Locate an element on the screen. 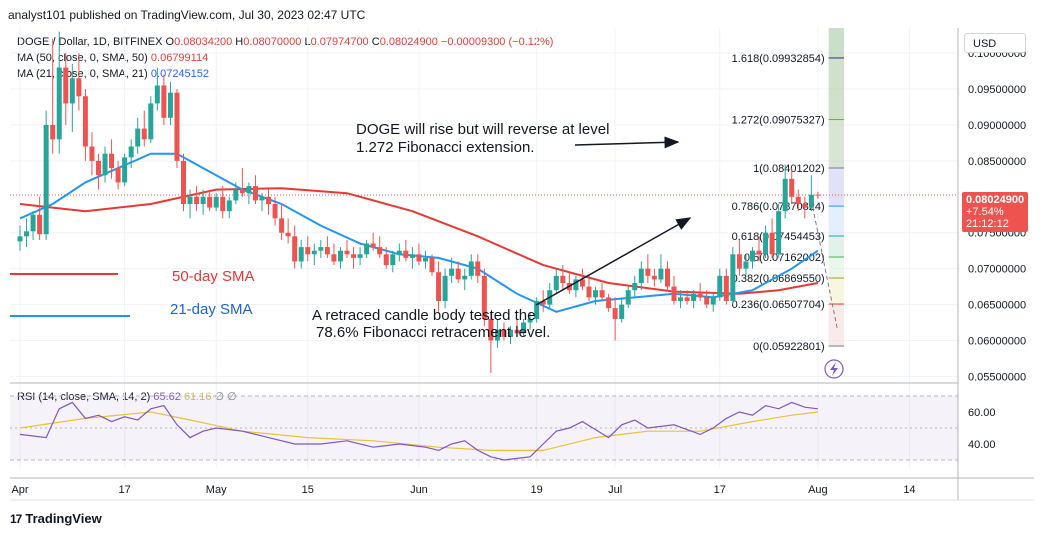  rsi-symbols: ∅ ∅ is located at coordinates (225, 397).